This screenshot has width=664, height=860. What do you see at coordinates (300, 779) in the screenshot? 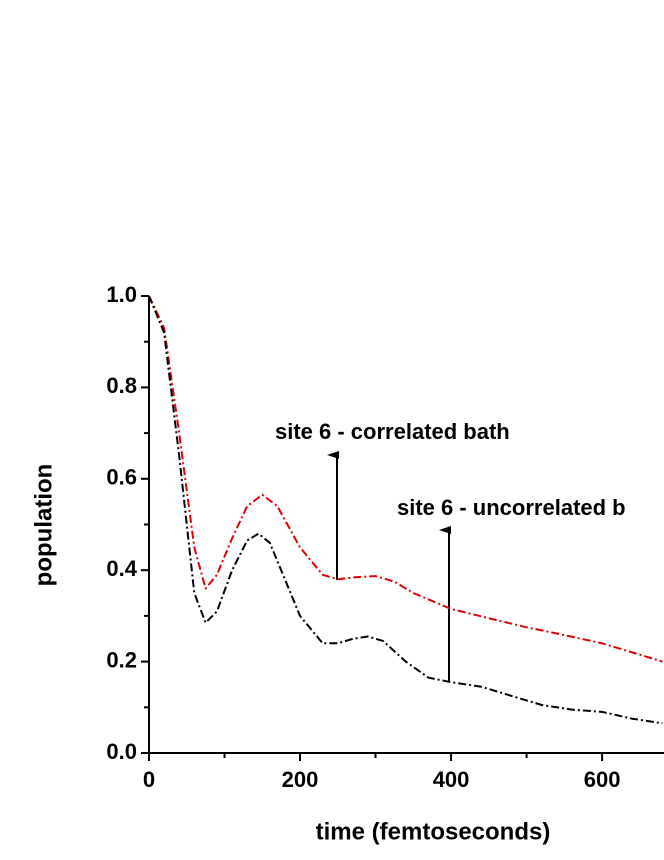
I see `x-tick-label: 200` at bounding box center [300, 779].